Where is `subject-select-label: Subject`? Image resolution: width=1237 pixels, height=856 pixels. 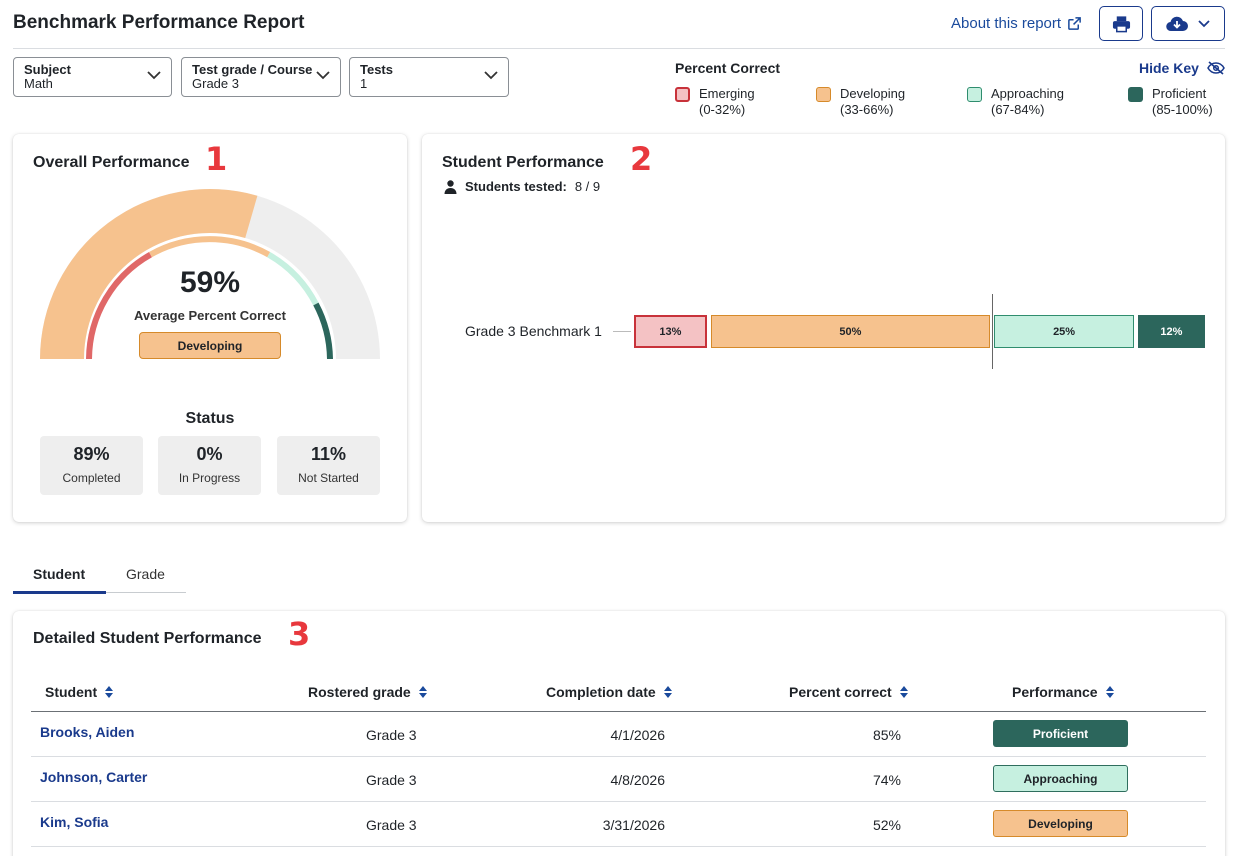 subject-select-label: Subject is located at coordinates (47, 69).